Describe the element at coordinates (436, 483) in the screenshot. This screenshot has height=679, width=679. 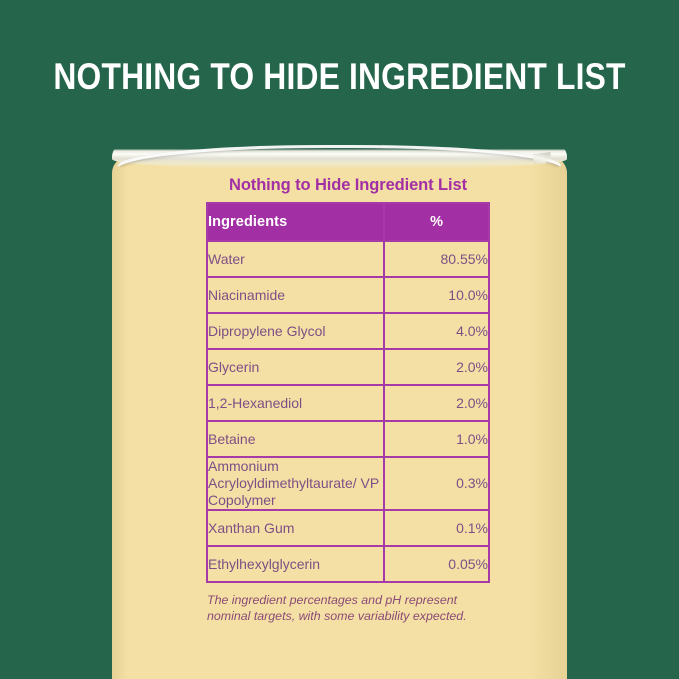
I see `cell-percent: 0.3%` at that location.